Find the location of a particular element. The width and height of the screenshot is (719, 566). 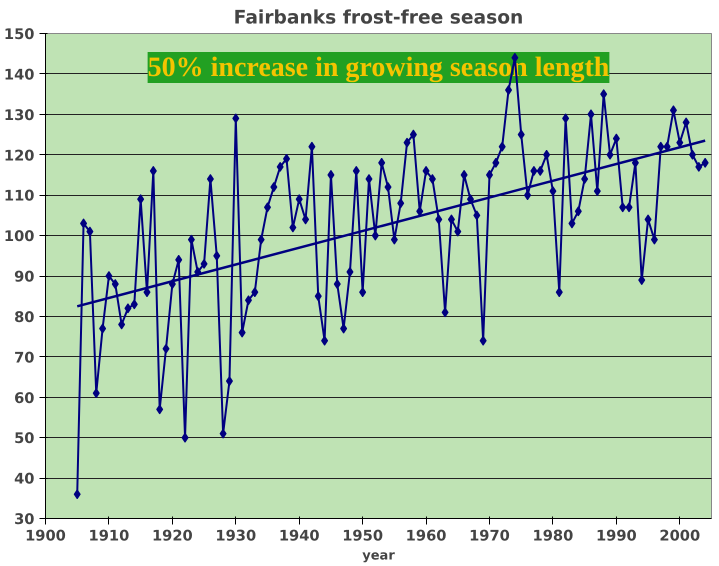

x-axis-title: year is located at coordinates (379, 556).